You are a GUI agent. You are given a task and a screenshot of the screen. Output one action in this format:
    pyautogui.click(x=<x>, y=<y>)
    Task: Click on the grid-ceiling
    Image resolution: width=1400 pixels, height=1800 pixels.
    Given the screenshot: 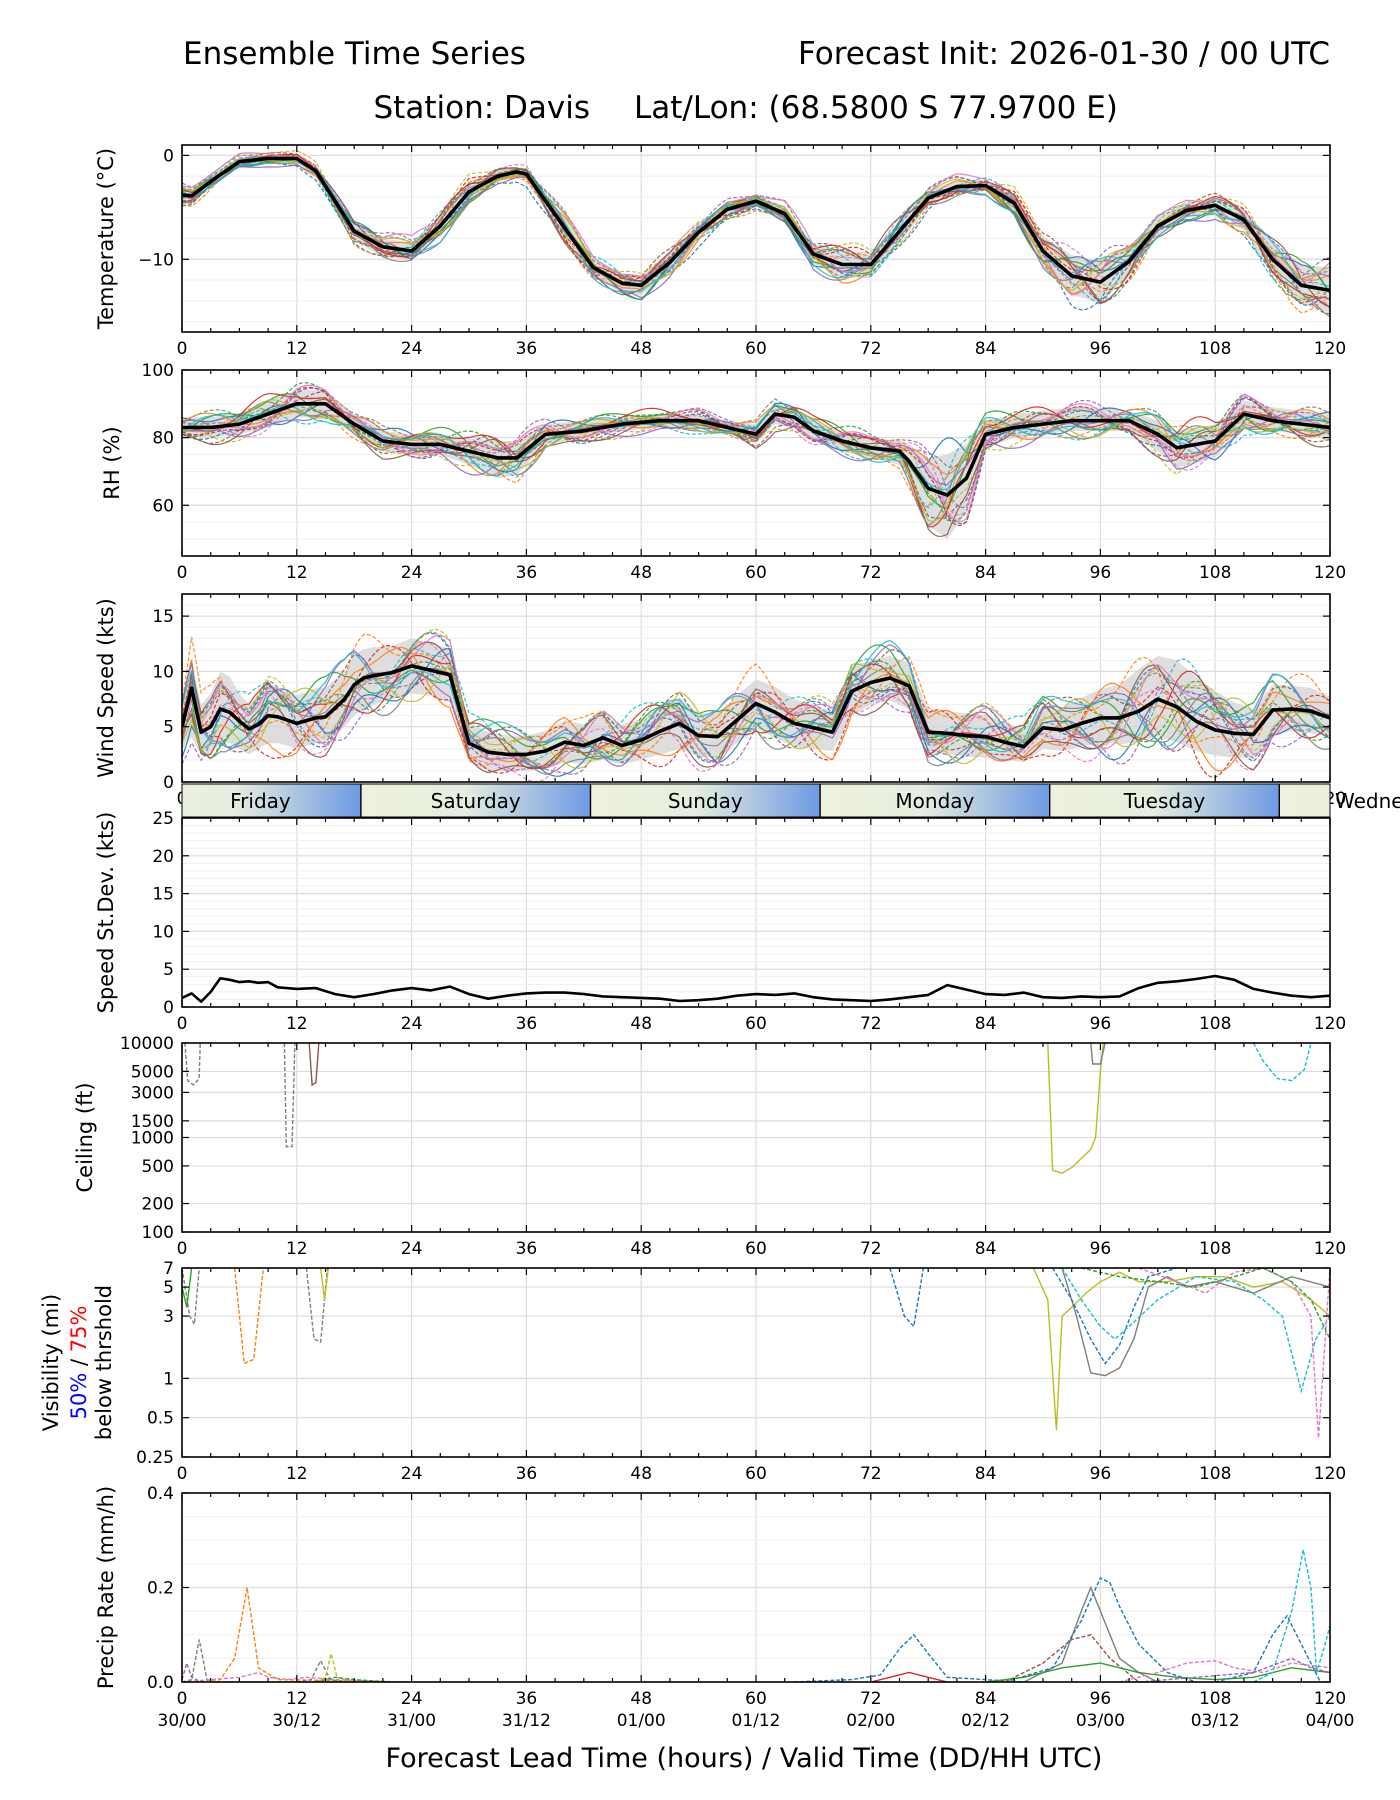 What is the action you would take?
    pyautogui.click(x=756, y=1137)
    